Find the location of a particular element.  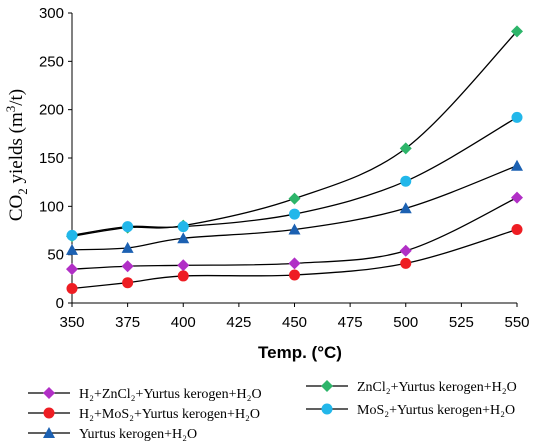

y-tick-label: 0 is located at coordinates (60, 303).